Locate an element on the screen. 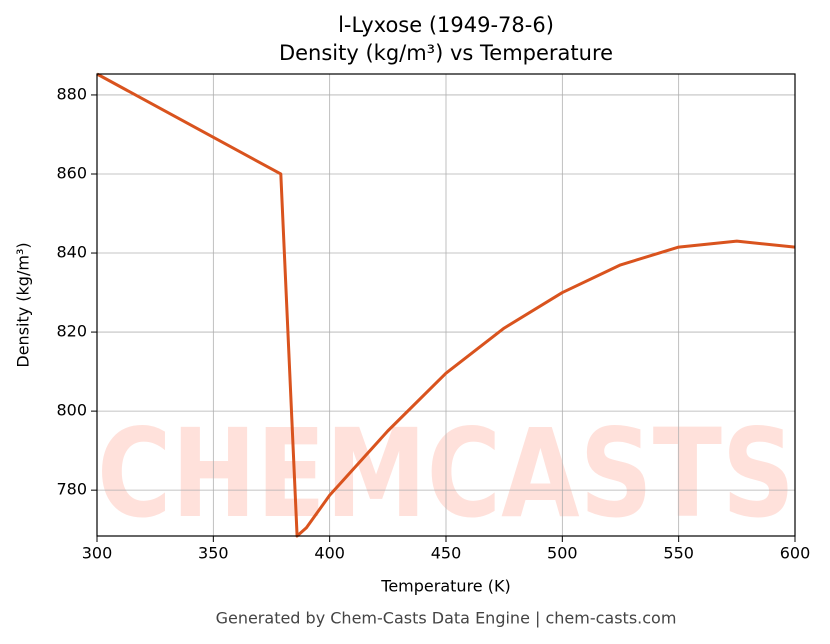  x-tick-label: 300 is located at coordinates (97, 553).